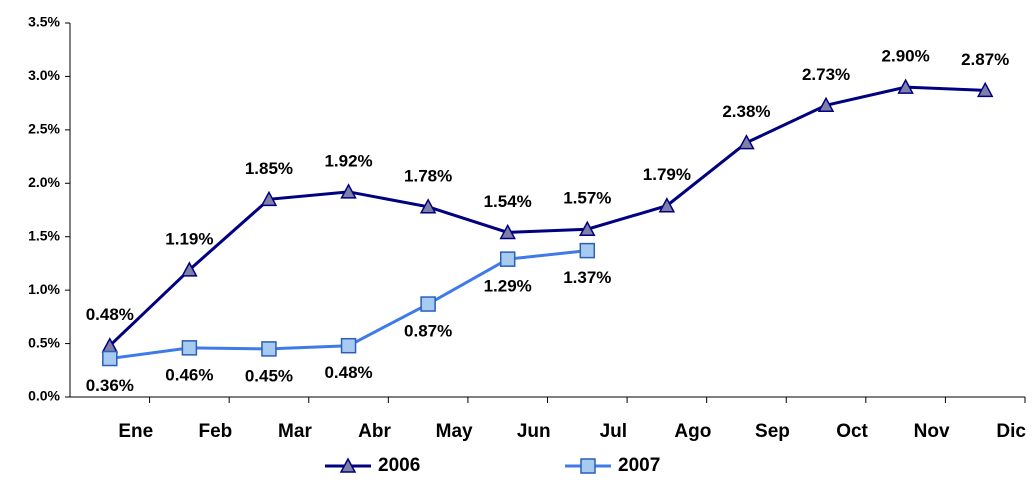 The image size is (1032, 484). Describe the element at coordinates (295, 431) in the screenshot. I see `x-tick-label: Mar` at that location.